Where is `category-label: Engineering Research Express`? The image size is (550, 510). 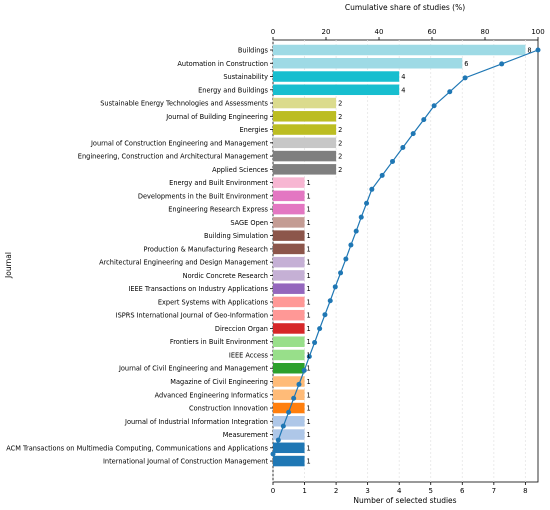 category-label: Engineering Research Express is located at coordinates (218, 210).